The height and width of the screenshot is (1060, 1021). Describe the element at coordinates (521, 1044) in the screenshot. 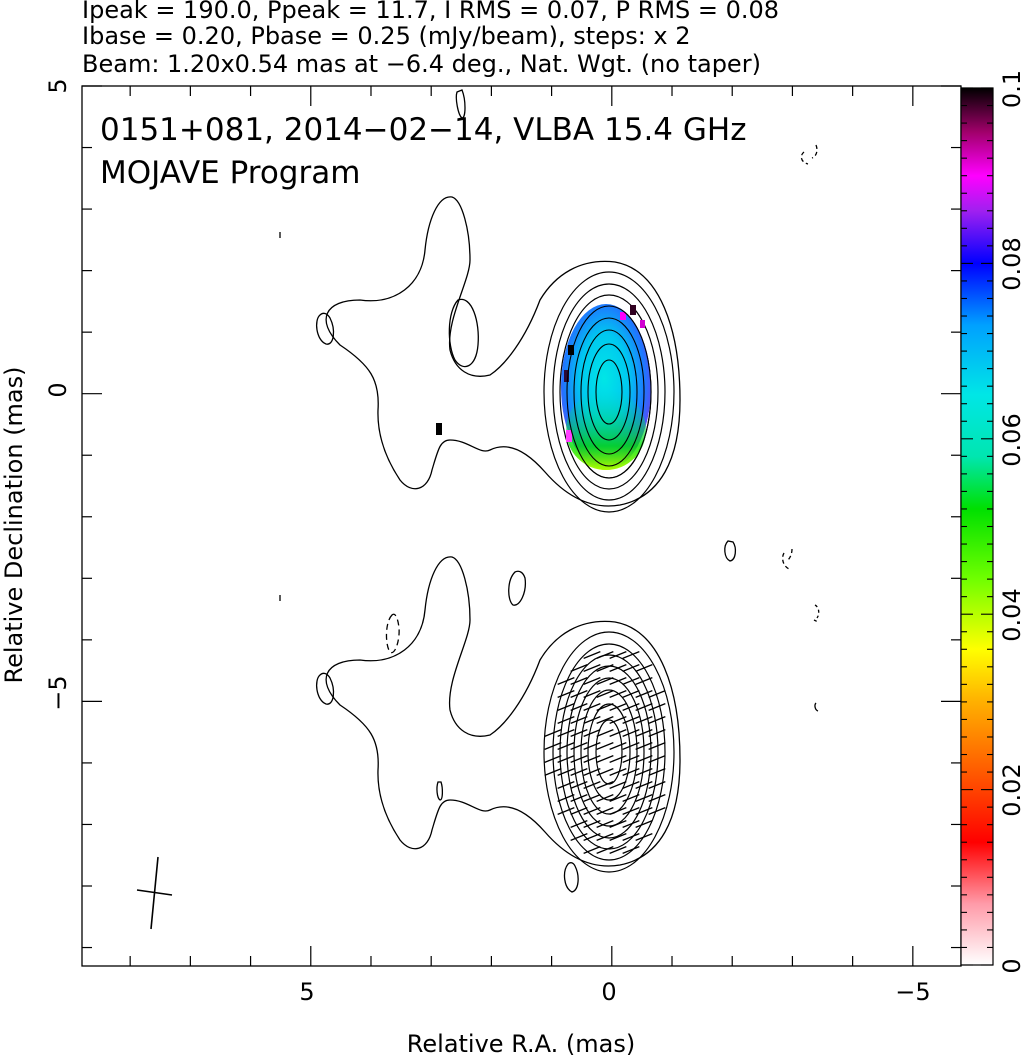

I see `x-axis-label: Relative R.A. (mas)` at that location.